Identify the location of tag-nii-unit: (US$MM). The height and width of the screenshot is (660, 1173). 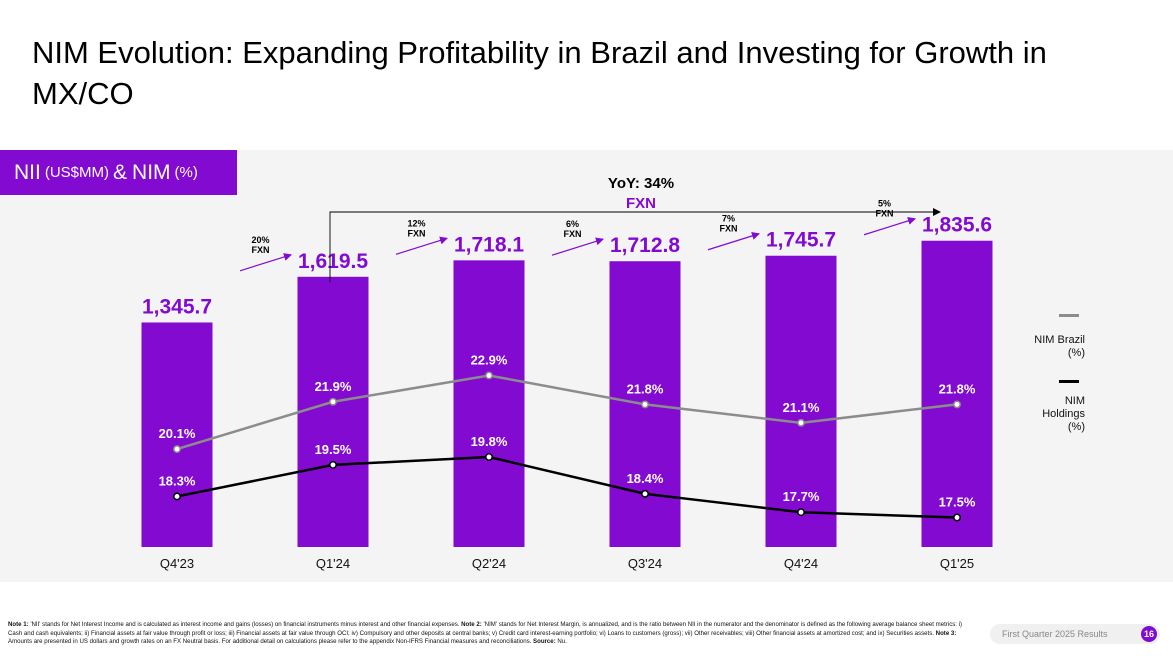
(77, 172).